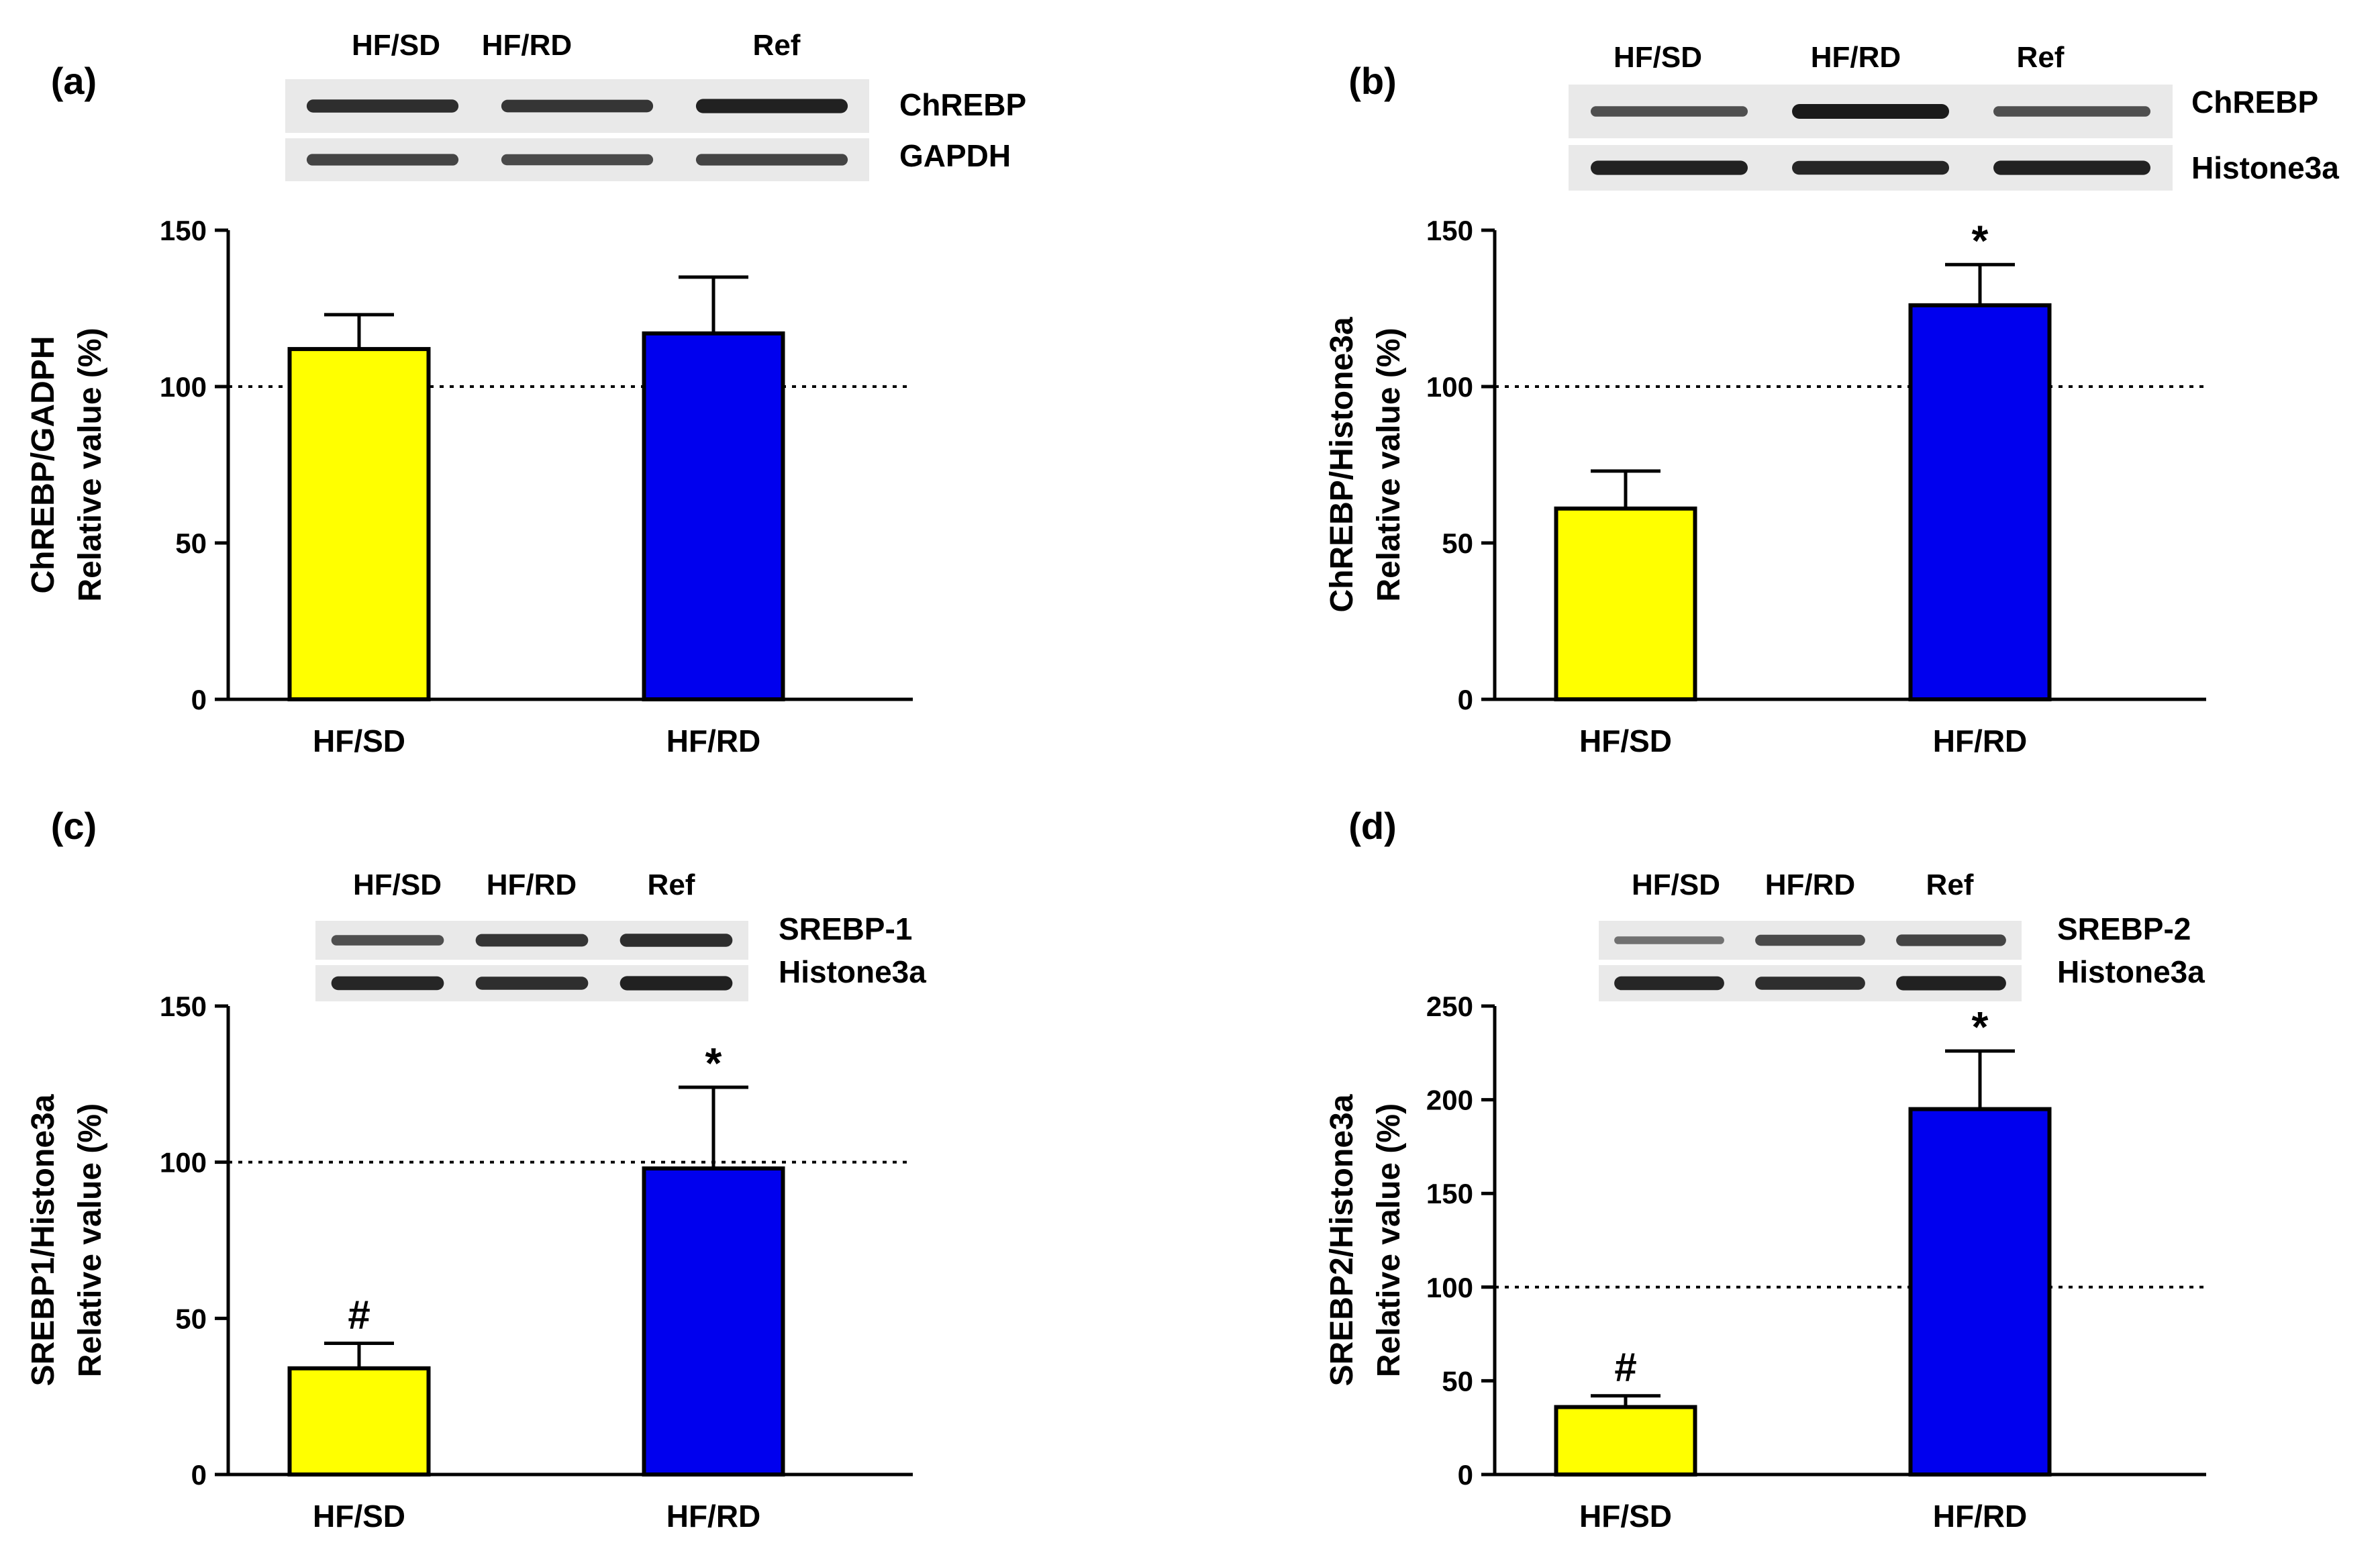  I want to click on y-tick-label: 200, so click(1449, 1100).